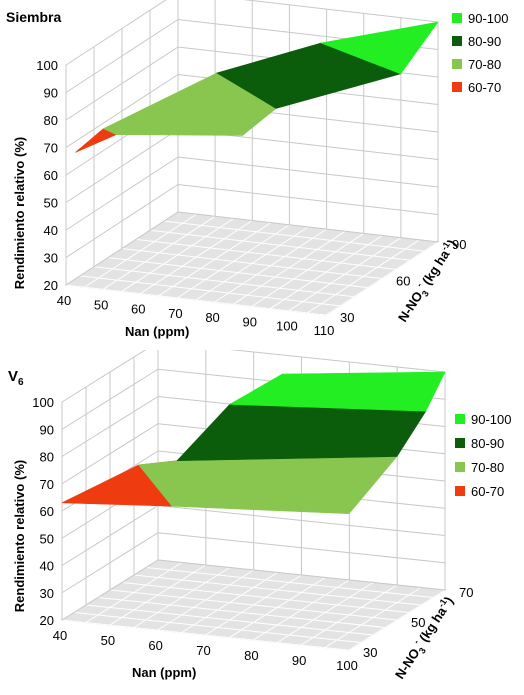  I want to click on chart-title: V6, so click(16, 378).